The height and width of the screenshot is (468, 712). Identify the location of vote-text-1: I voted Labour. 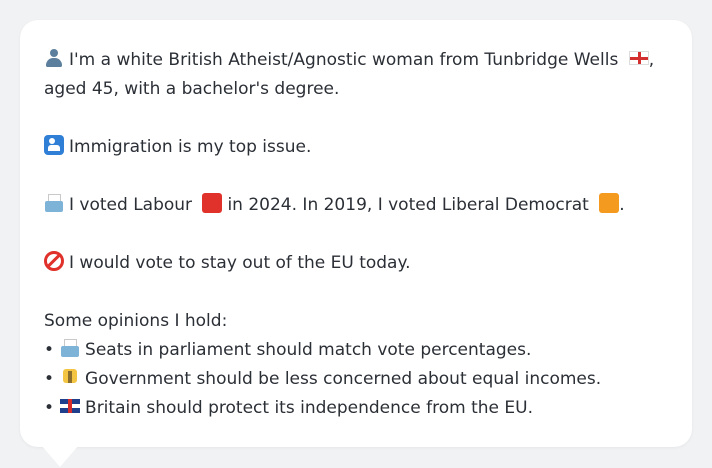
(131, 205).